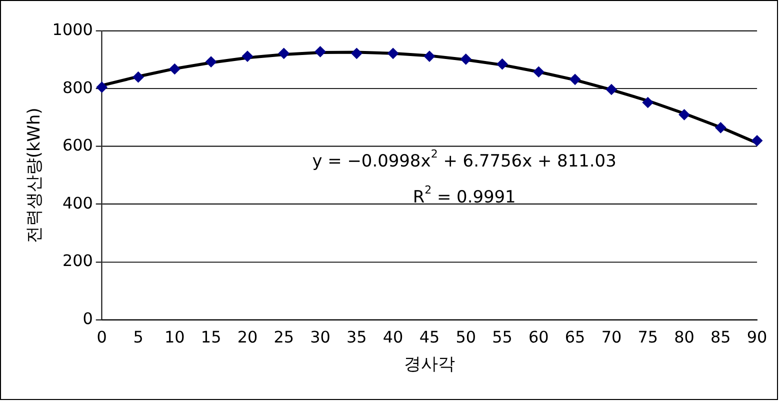  Describe the element at coordinates (356, 336) in the screenshot. I see `x-tick-label: 35` at that location.